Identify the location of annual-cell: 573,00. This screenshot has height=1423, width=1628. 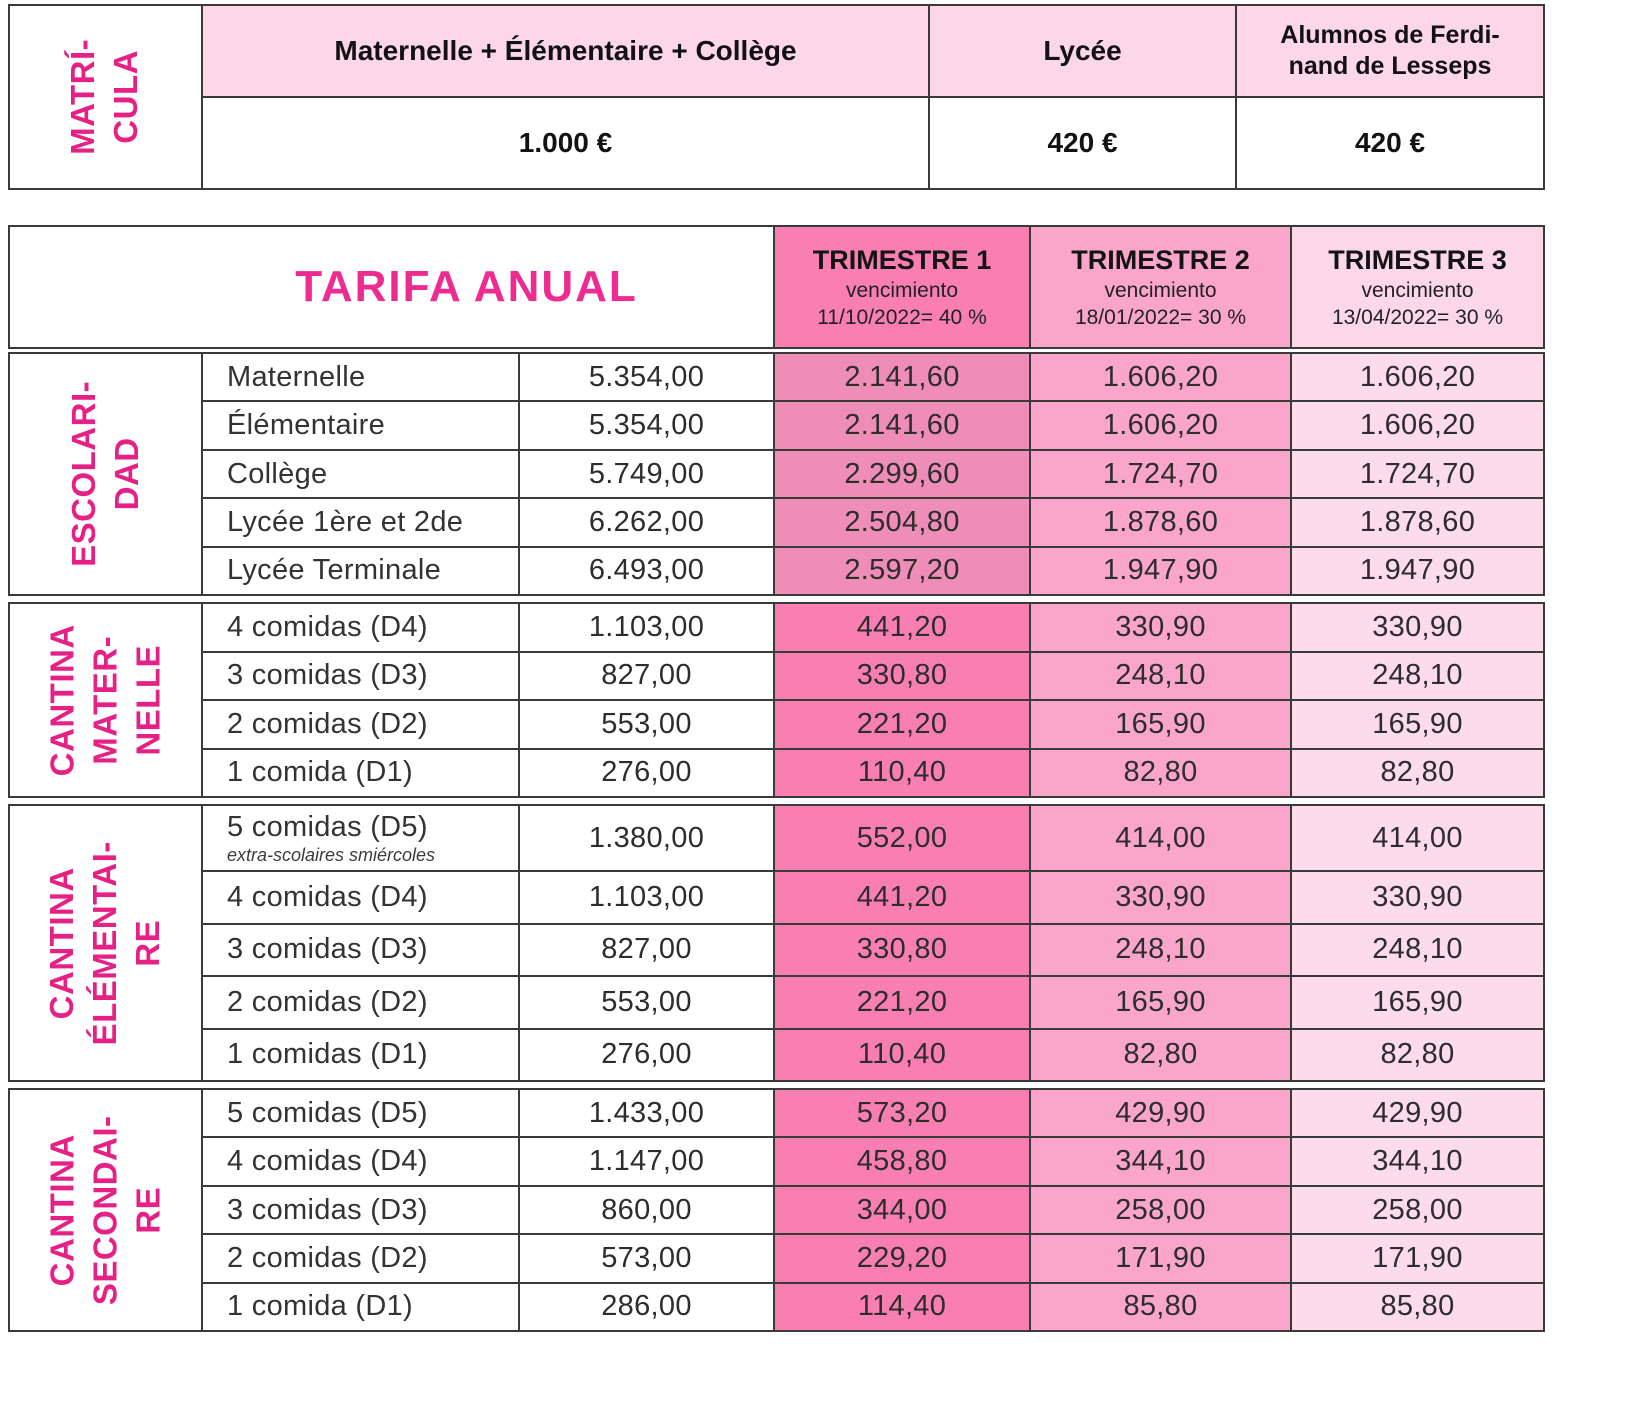
(645, 1258).